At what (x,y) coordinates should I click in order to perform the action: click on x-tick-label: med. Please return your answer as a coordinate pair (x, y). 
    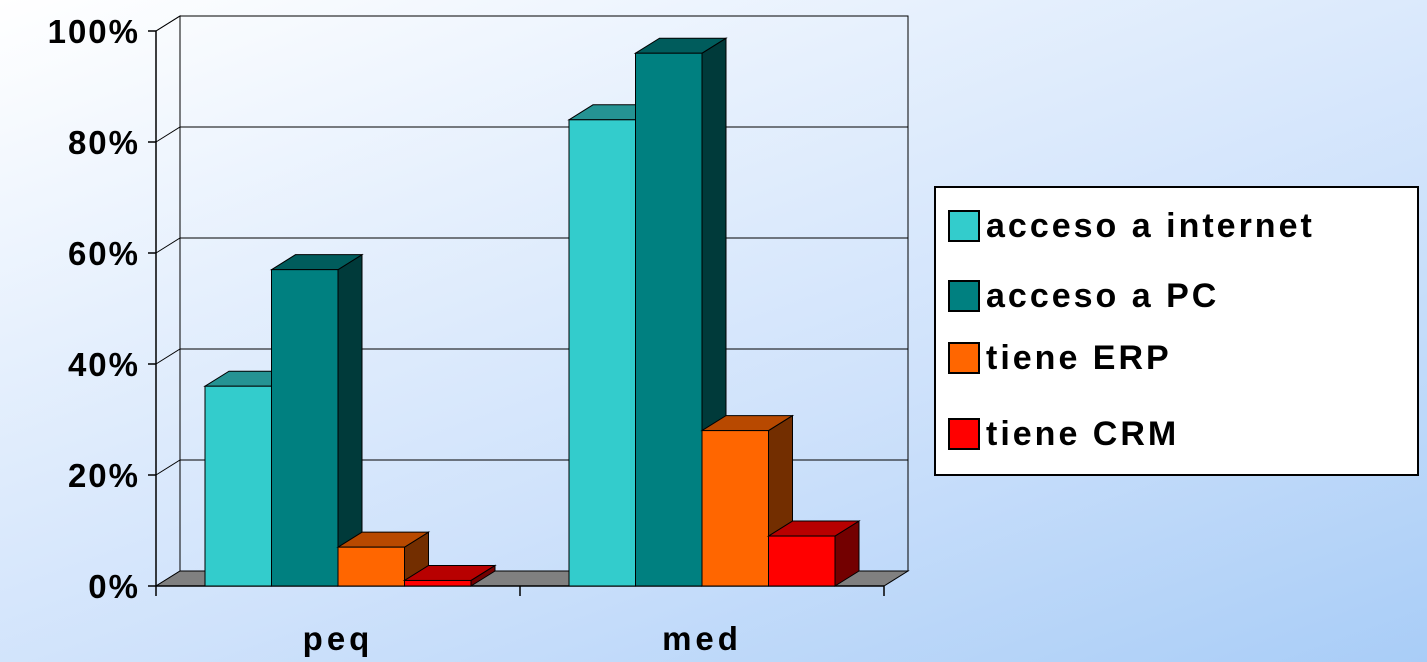
    Looking at the image, I should click on (702, 638).